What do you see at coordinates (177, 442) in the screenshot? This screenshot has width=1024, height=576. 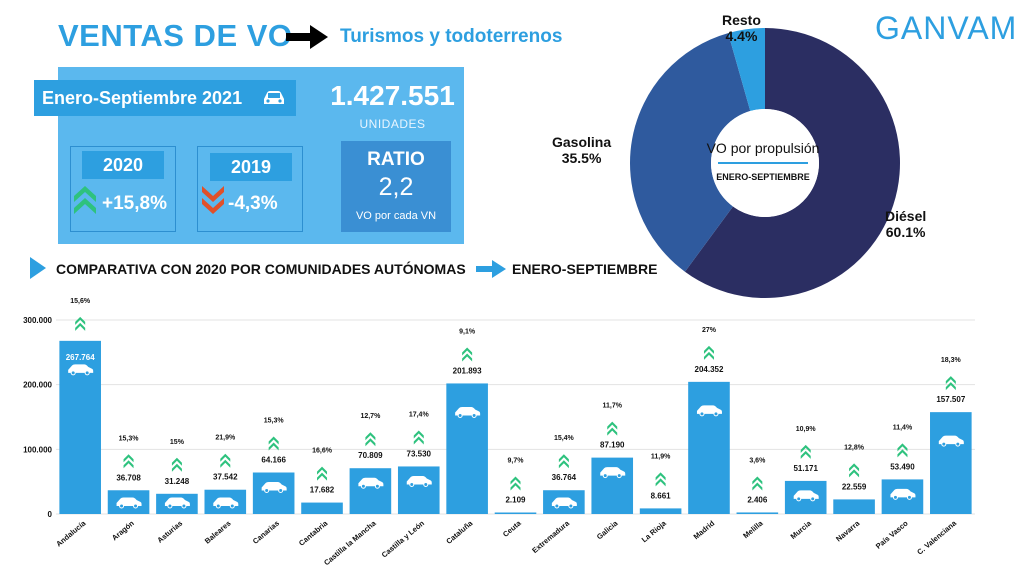 I see `growth-label: 15%` at bounding box center [177, 442].